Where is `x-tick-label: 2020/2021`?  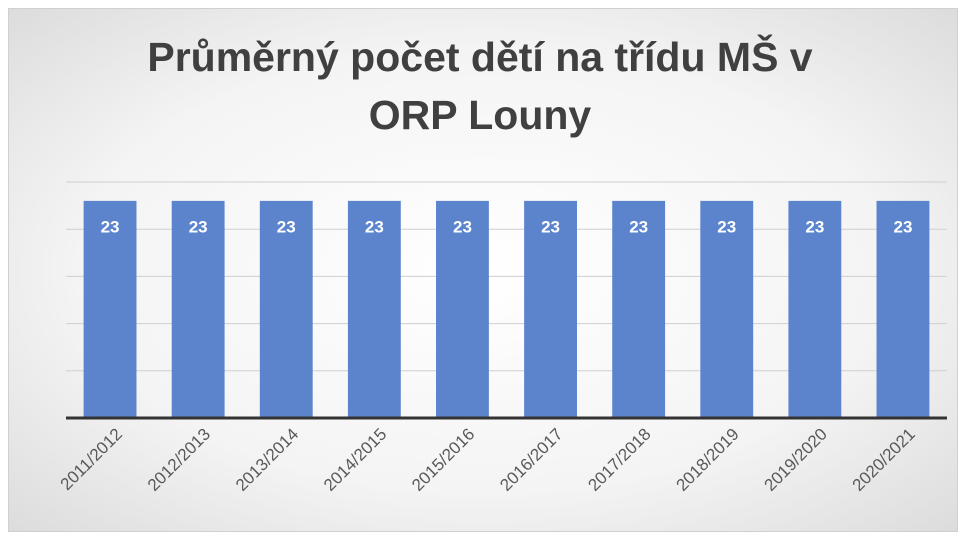
x-tick-label: 2020/2021 is located at coordinates (884, 460).